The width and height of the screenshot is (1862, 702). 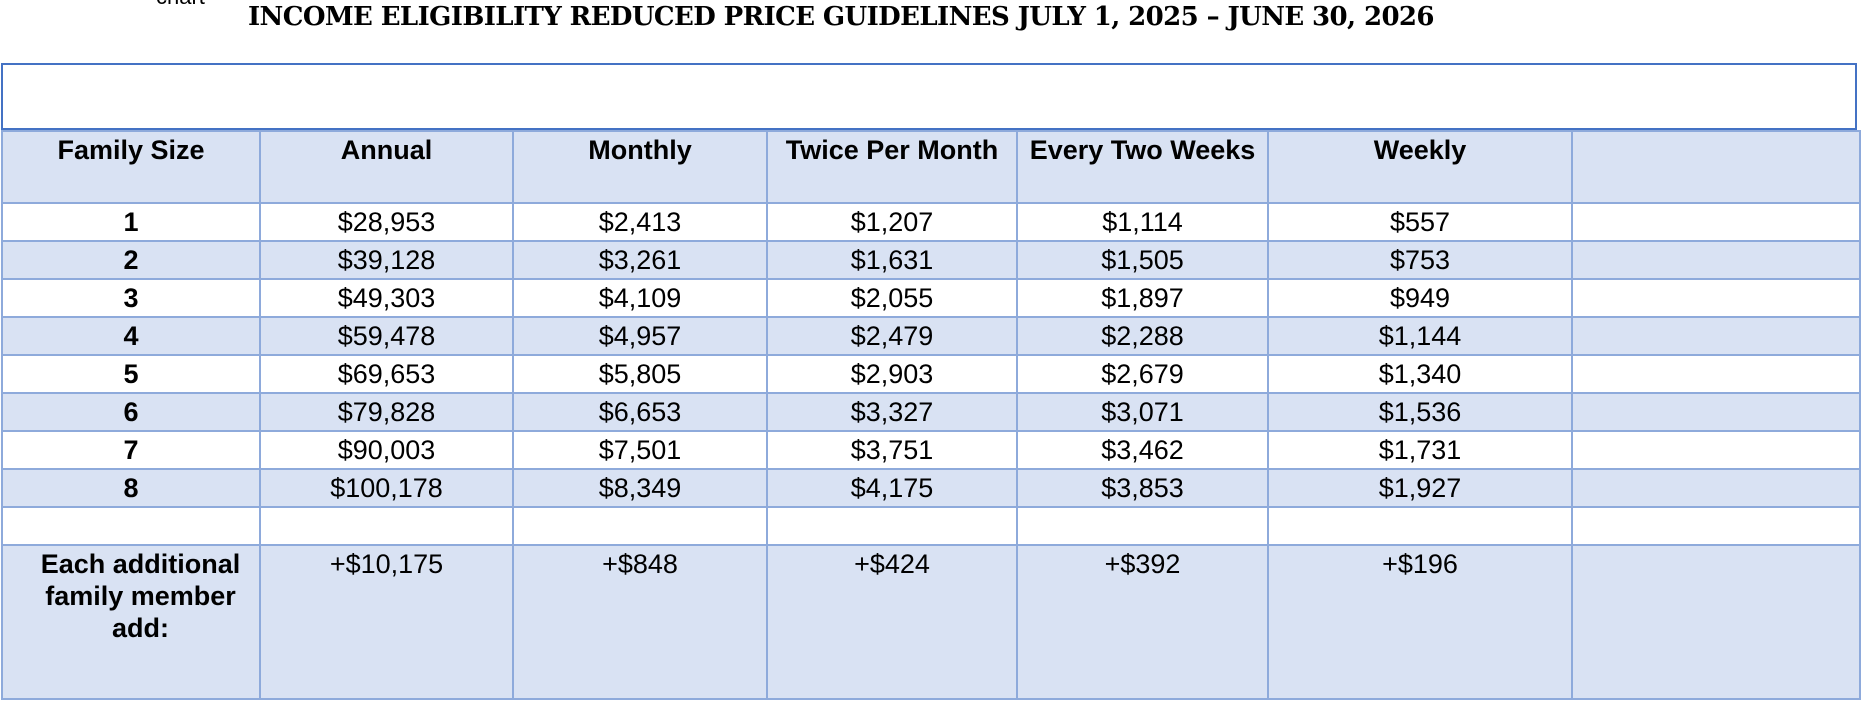 What do you see at coordinates (386, 374) in the screenshot?
I see `annual-cell: $69,653` at bounding box center [386, 374].